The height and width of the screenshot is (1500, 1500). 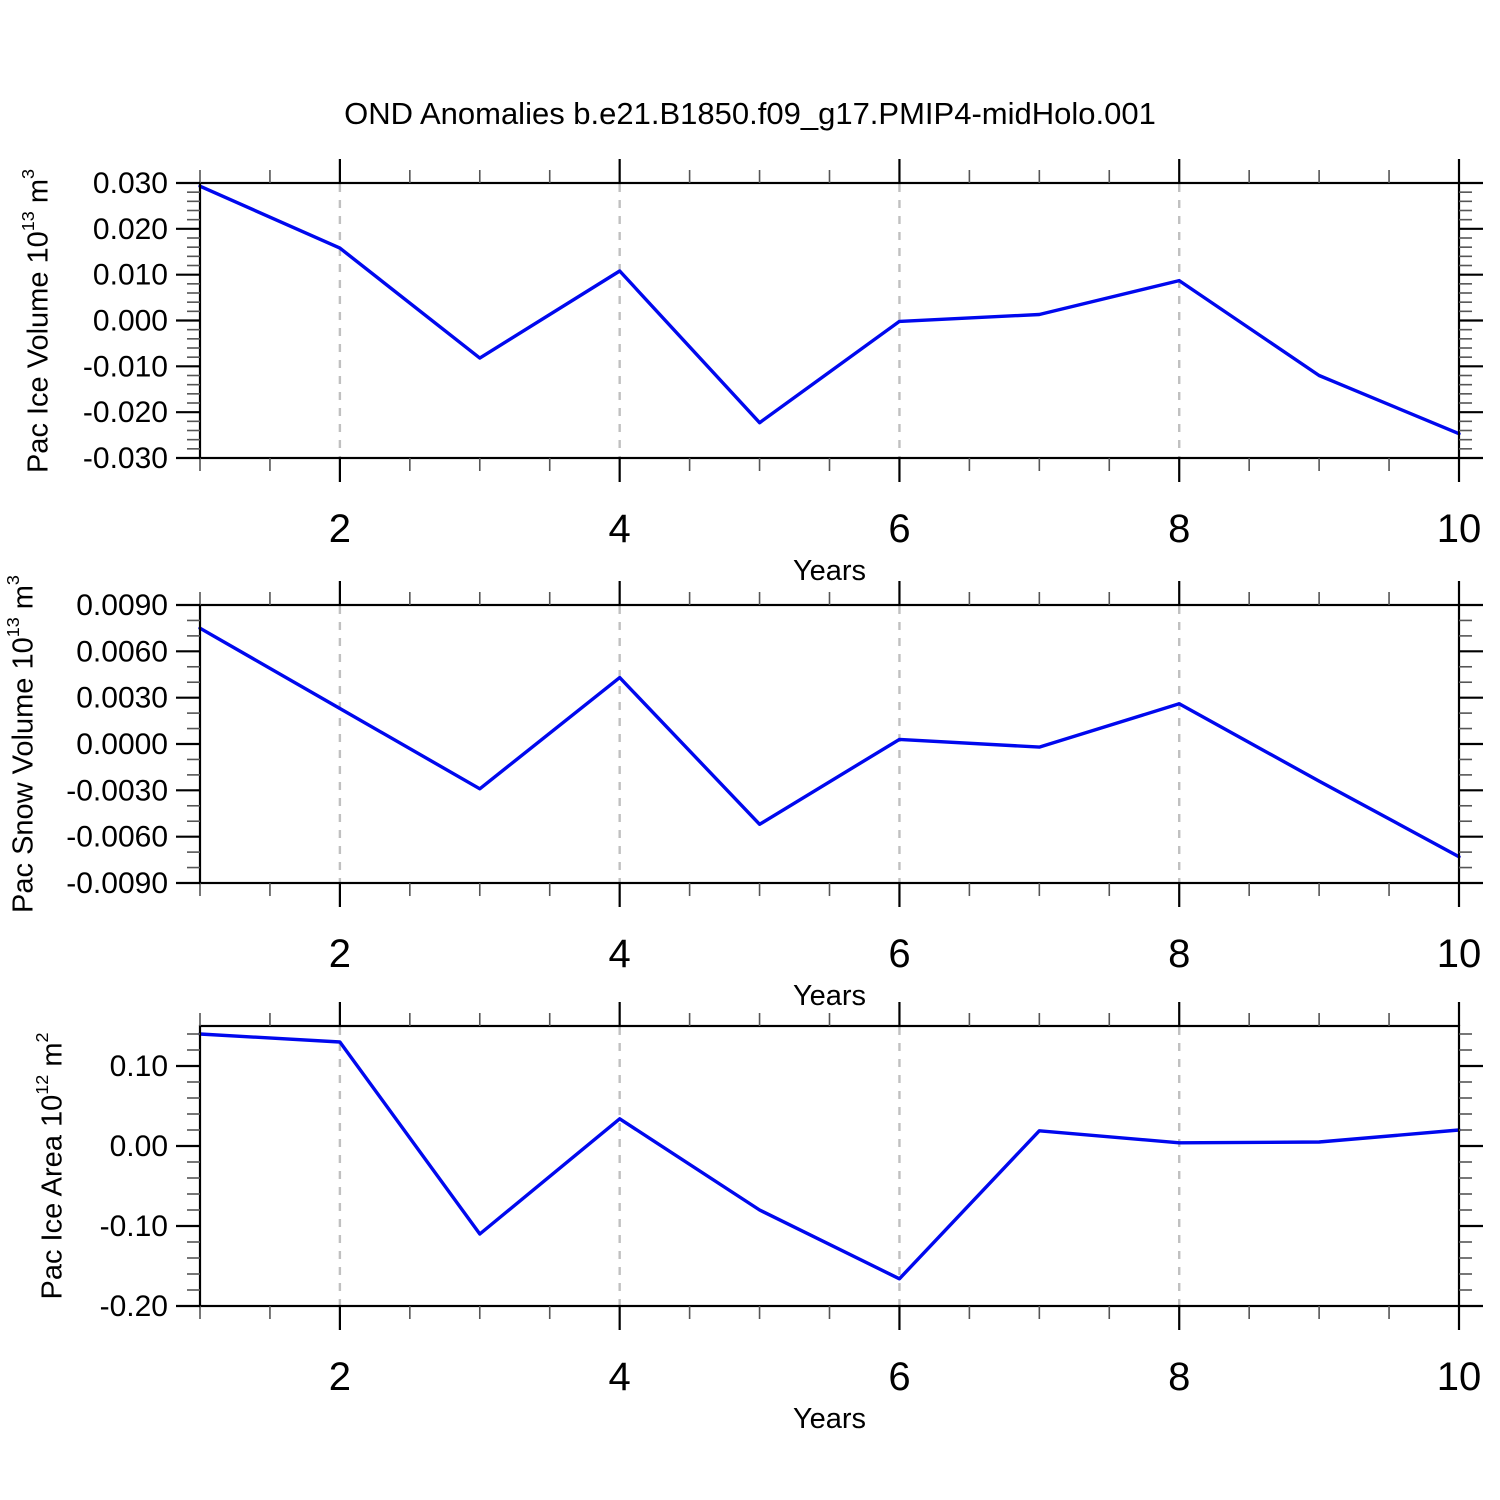 I want to click on y-tick-label: -0.0090, so click(x=117, y=883).